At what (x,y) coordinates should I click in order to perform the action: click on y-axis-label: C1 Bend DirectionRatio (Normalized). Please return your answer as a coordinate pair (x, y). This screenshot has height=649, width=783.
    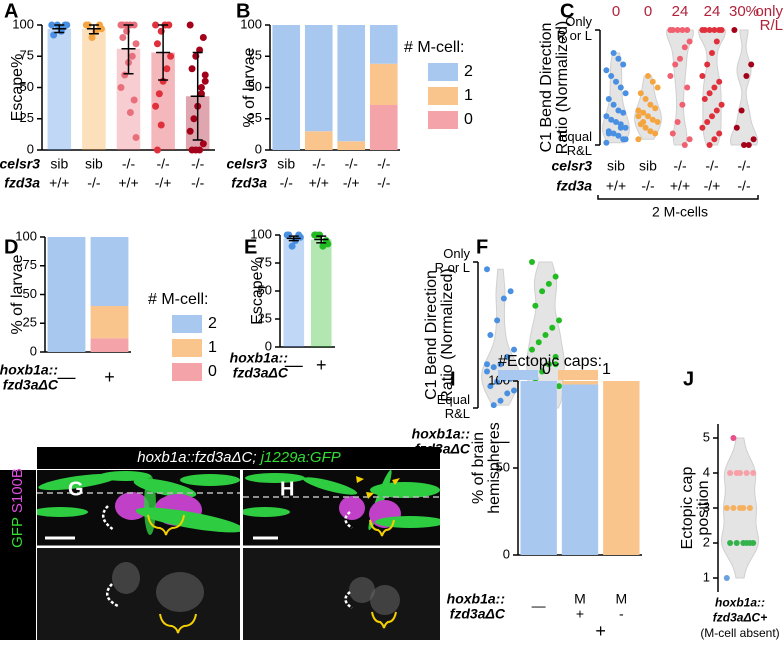
    Looking at the image, I should click on (554, 87).